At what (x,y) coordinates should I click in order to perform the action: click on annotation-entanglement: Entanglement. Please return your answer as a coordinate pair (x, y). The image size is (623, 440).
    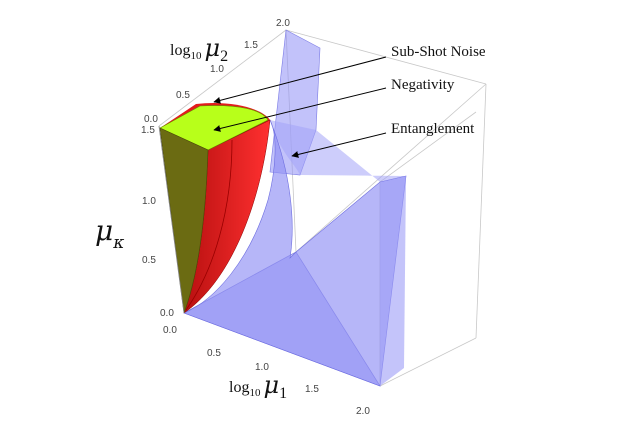
    Looking at the image, I should click on (383, 139).